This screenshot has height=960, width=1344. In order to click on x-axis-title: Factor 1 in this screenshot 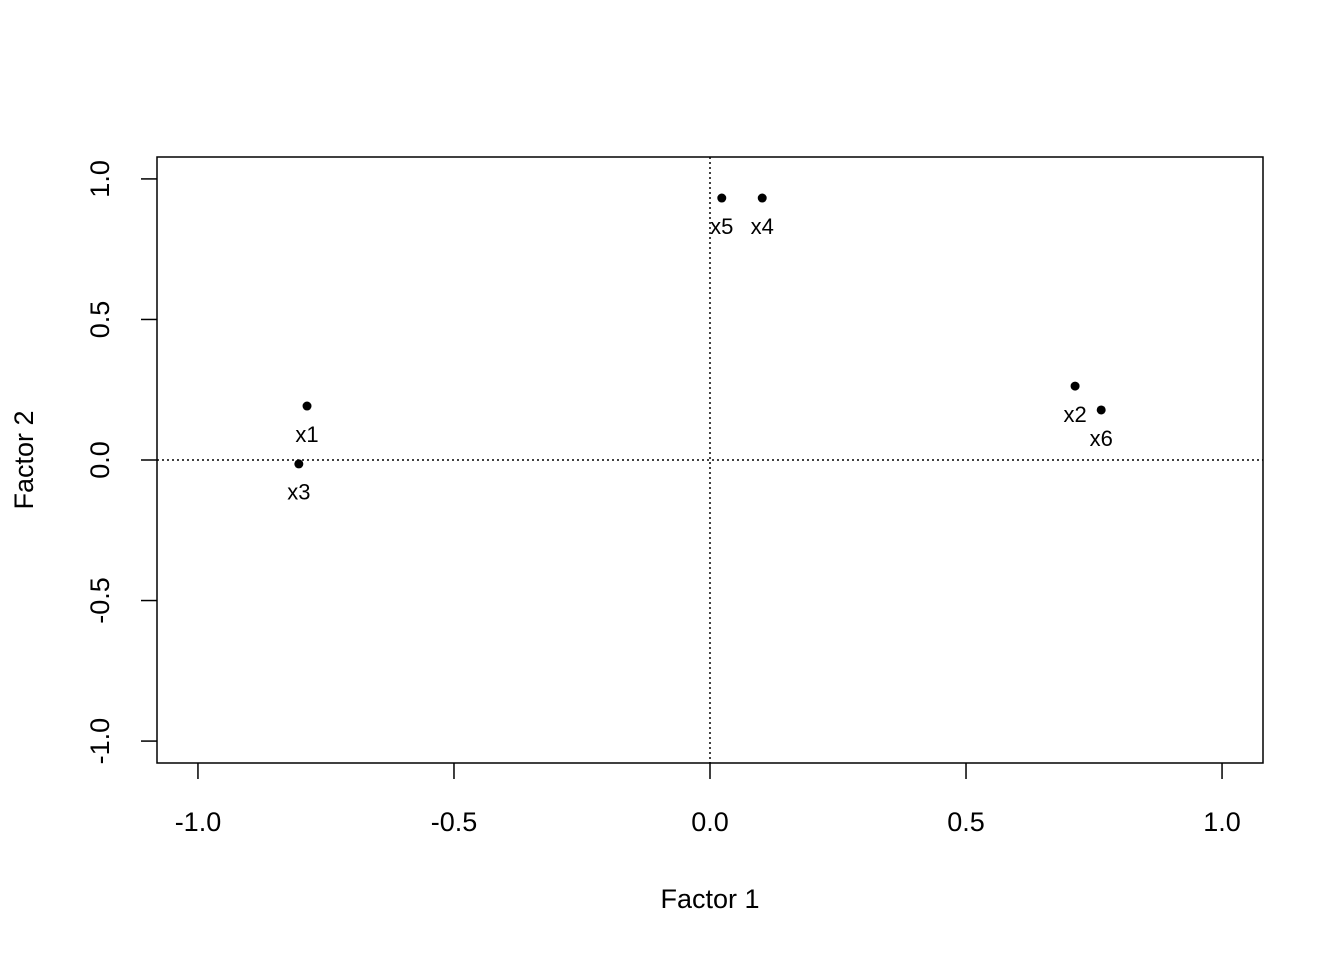, I will do `click(709, 899)`.